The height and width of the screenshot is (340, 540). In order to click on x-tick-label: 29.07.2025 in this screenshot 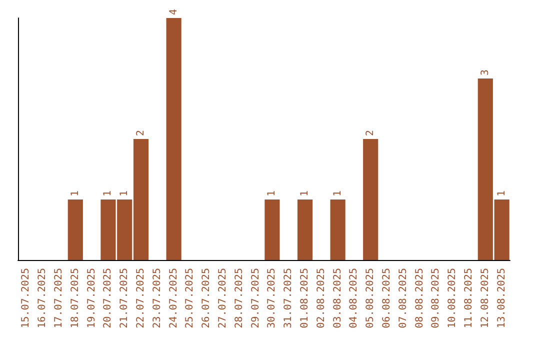, I will do `click(256, 298)`.